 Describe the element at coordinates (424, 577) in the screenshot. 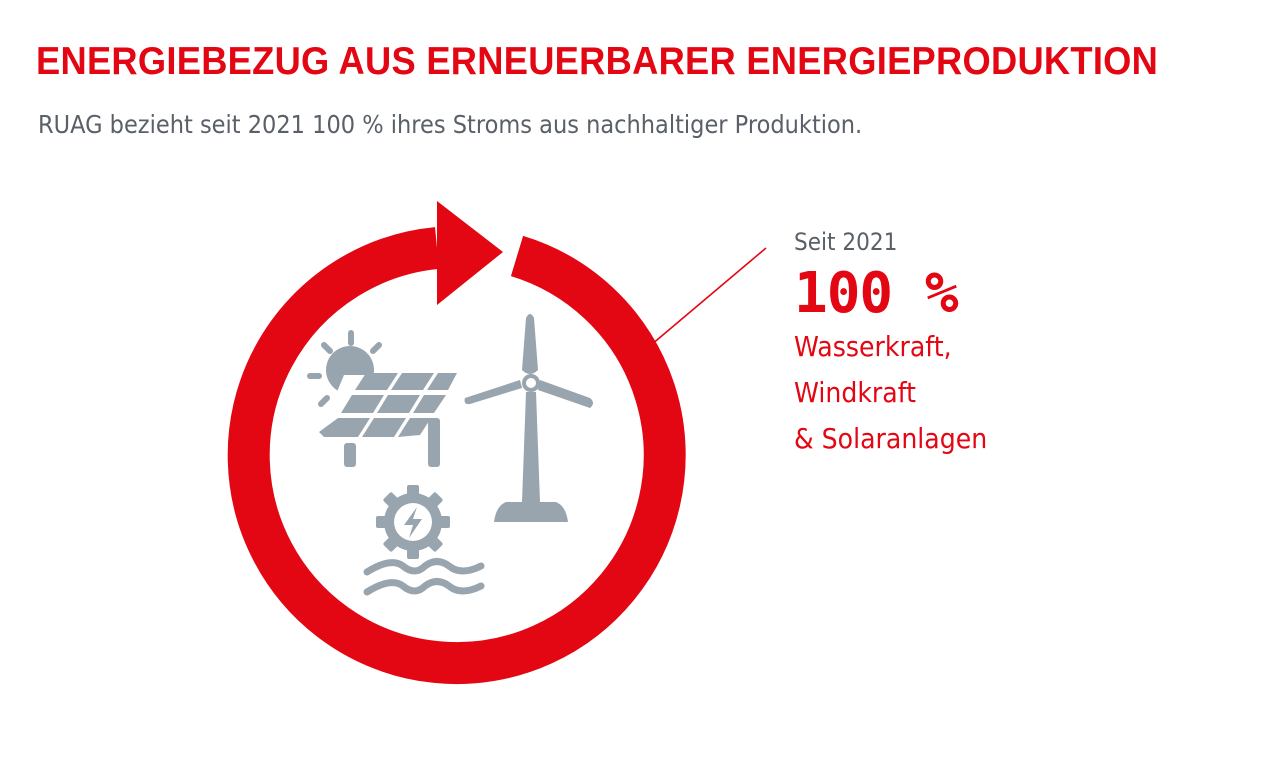

I see `water-waves-icon` at that location.